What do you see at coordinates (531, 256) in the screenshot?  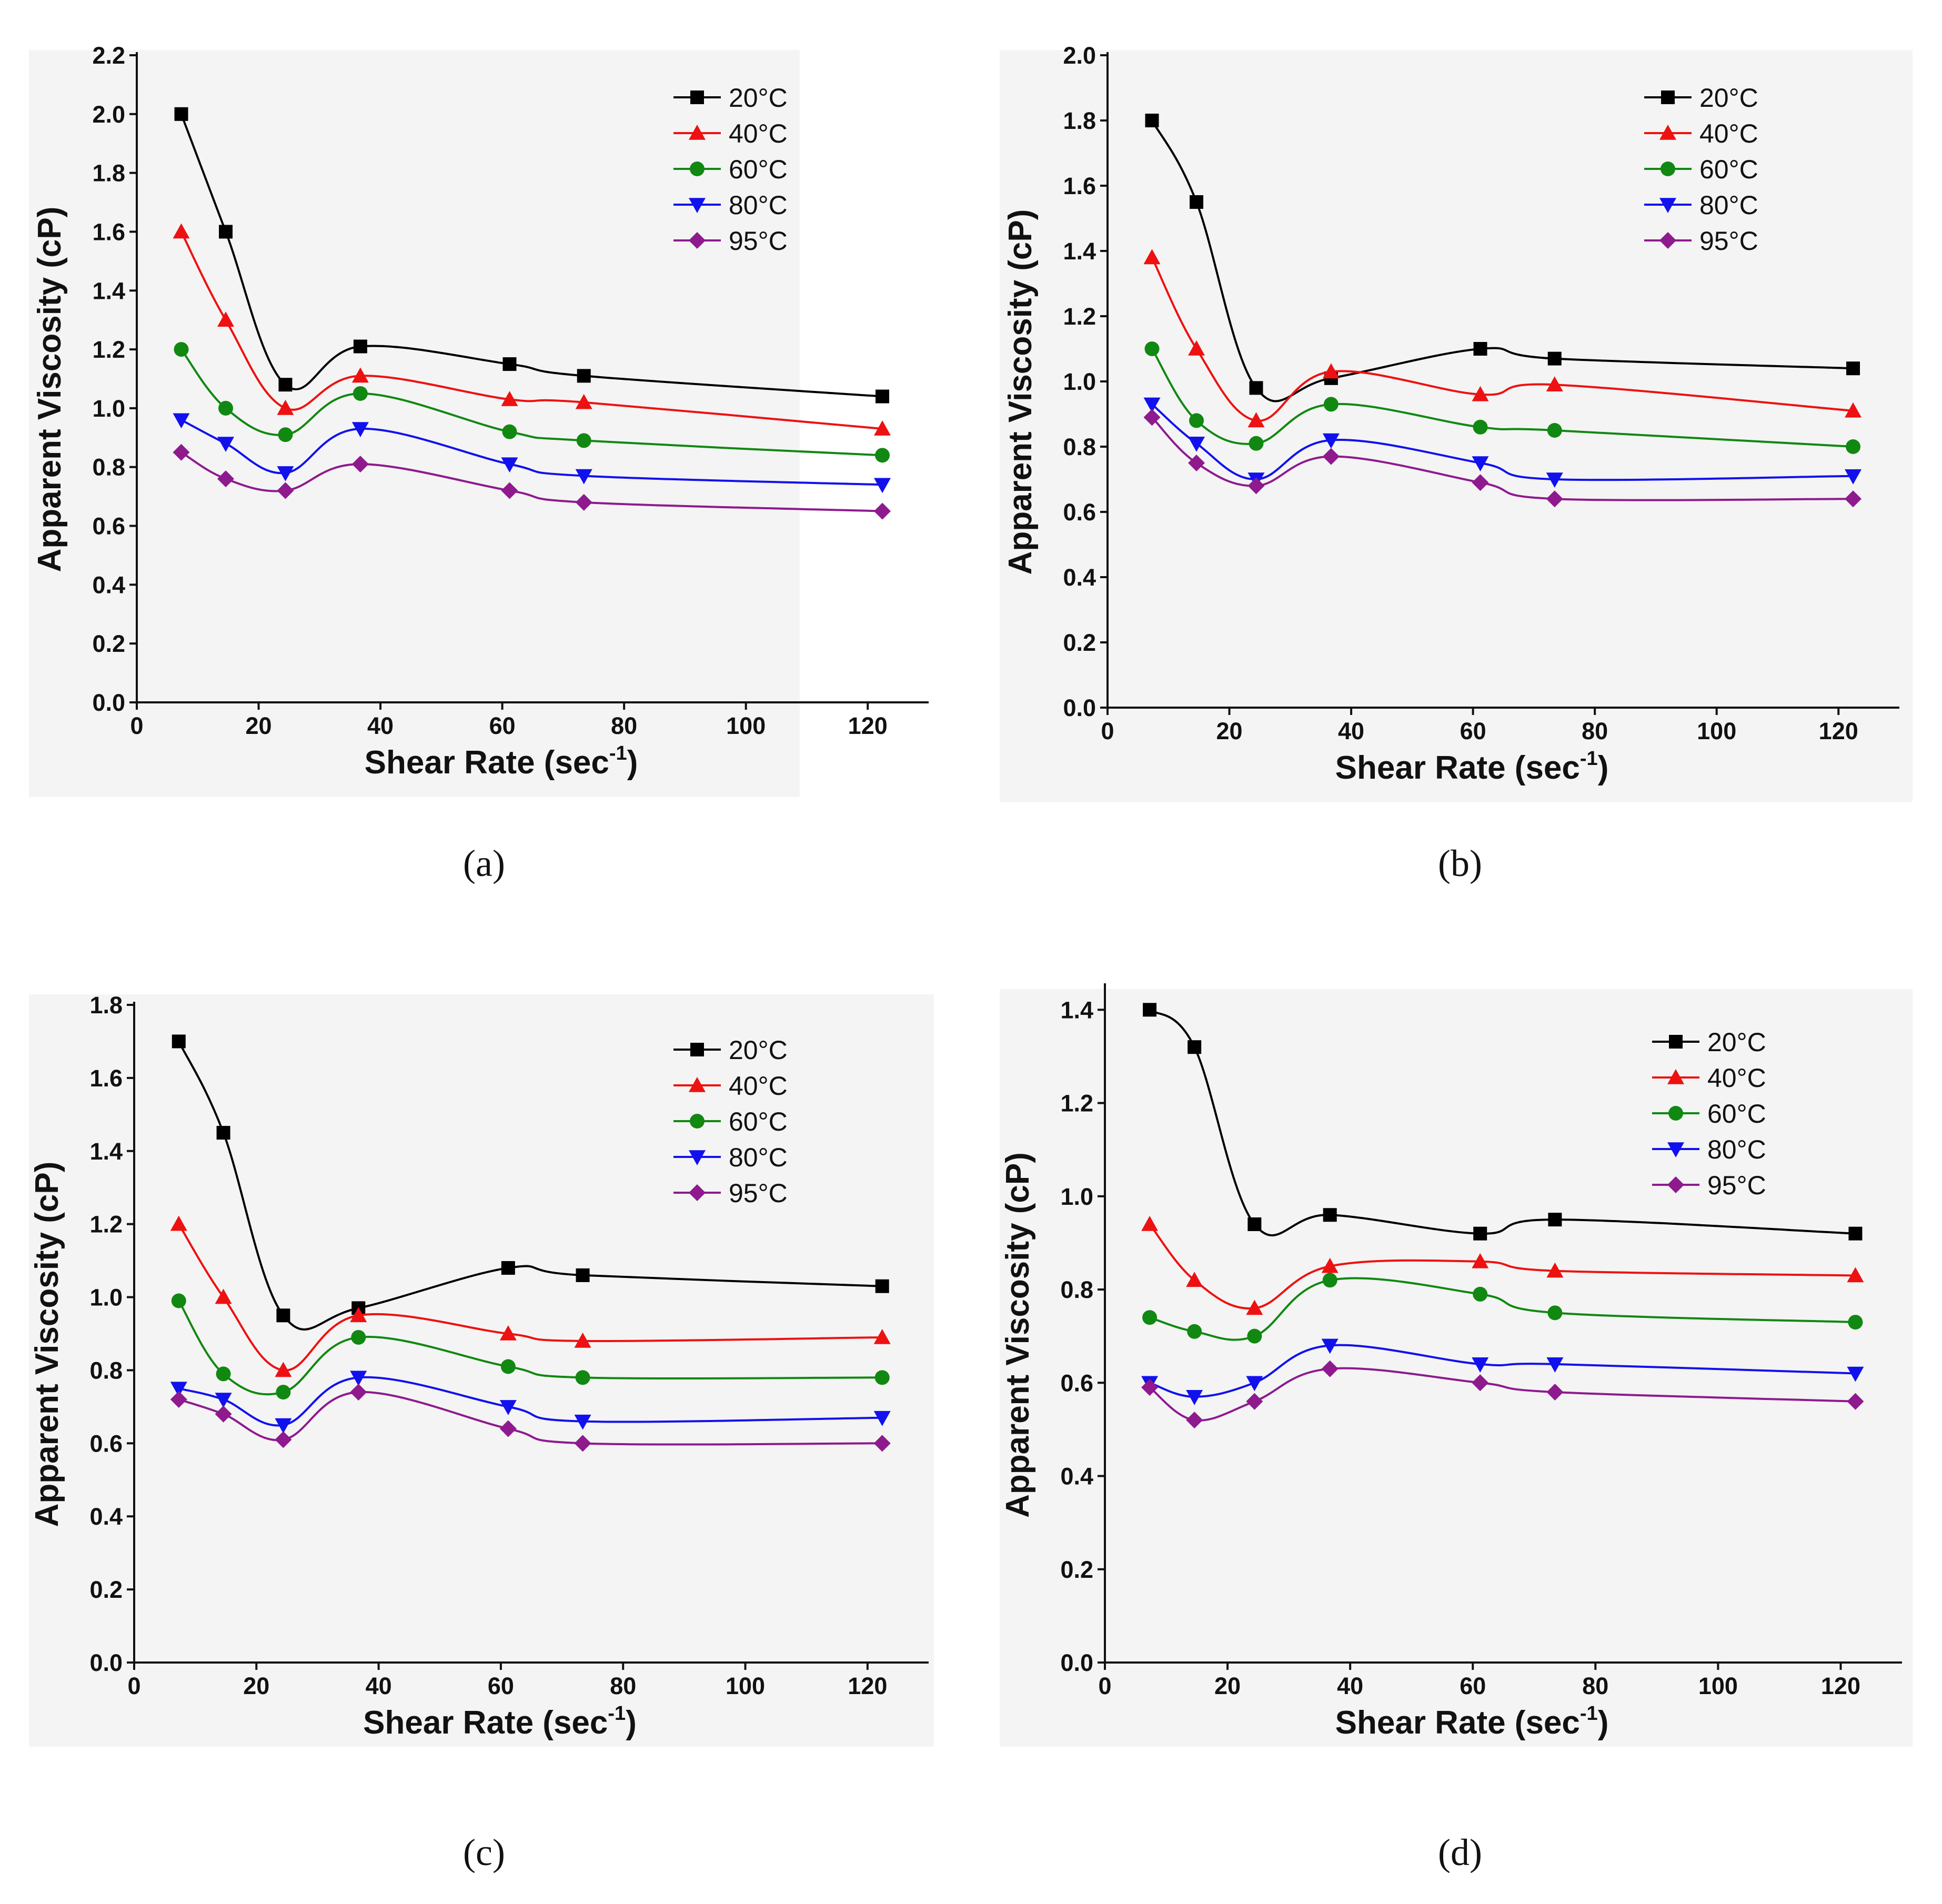 I see `series-line-20c` at bounding box center [531, 256].